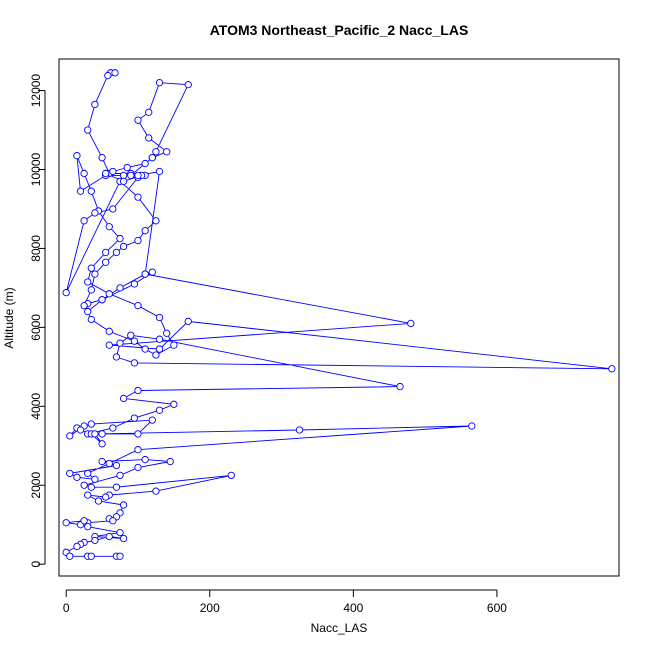  I want to click on y-tick-label: 12000, so click(36, 91).